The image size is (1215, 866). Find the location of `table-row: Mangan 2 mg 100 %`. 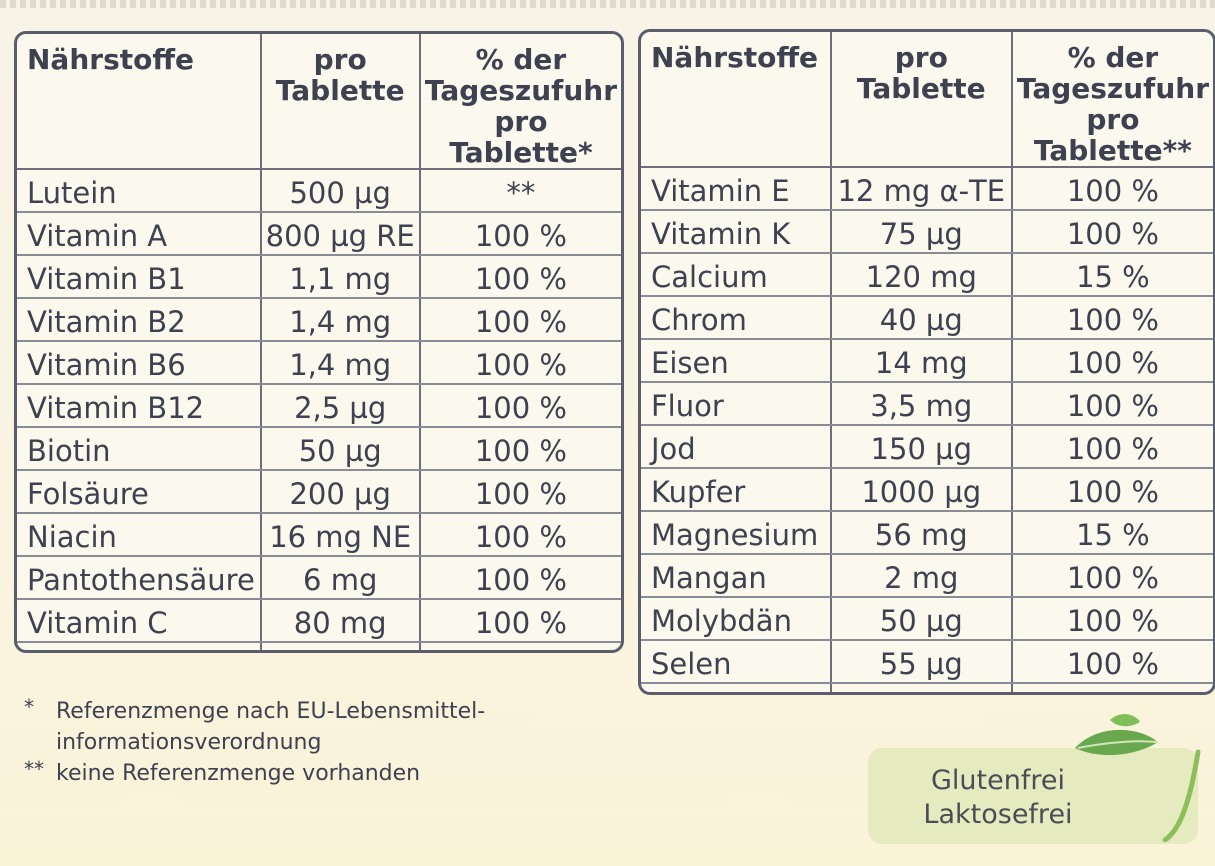

table-row: Mangan 2 mg 100 % is located at coordinates (927, 576).